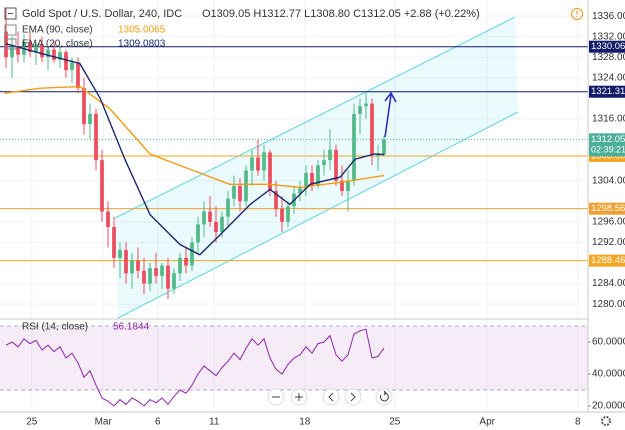 The width and height of the screenshot is (625, 430). I want to click on arrow-line, so click(388, 116).